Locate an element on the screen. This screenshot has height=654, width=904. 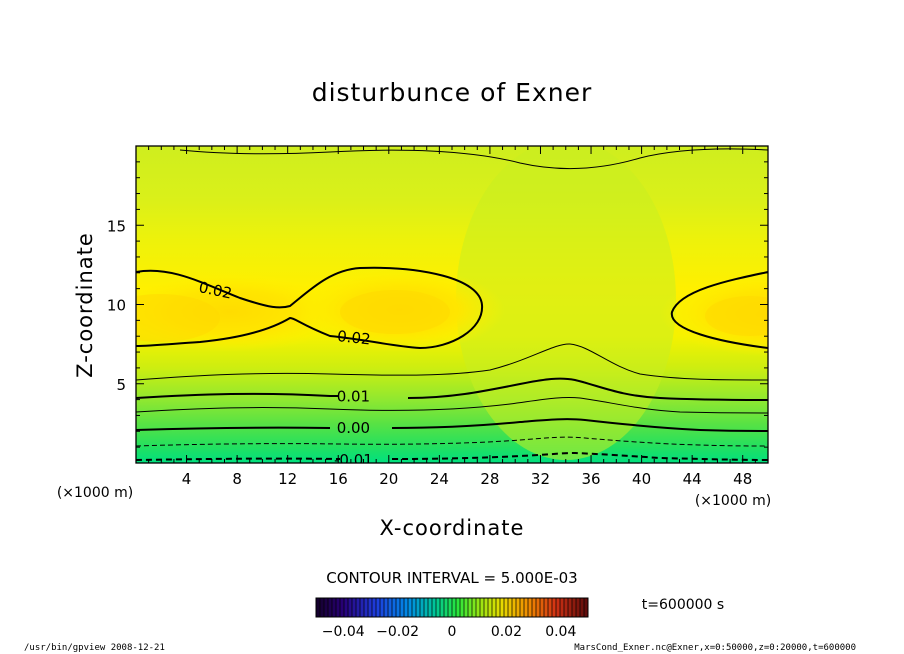
colorbar-tick-label: 0.02 is located at coordinates (506, 632).